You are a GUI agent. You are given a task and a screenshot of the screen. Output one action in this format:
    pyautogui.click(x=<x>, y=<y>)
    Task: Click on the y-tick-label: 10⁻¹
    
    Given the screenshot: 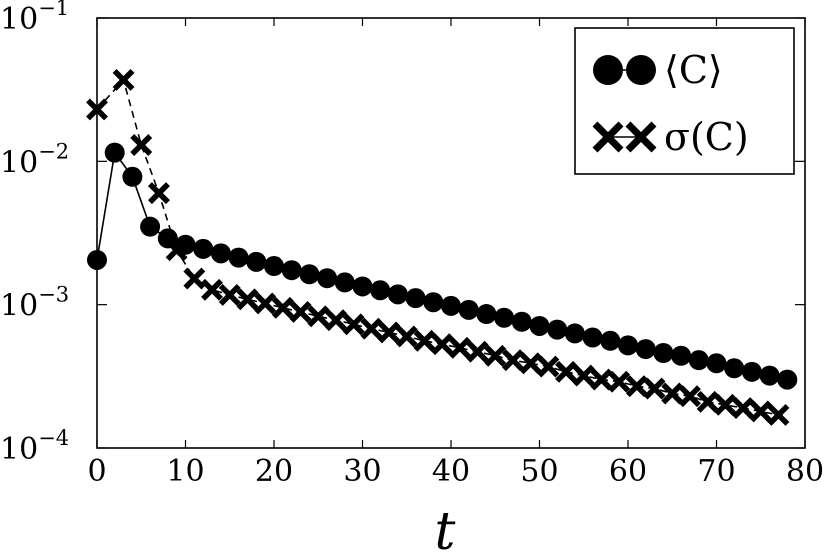 What is the action you would take?
    pyautogui.click(x=34, y=18)
    